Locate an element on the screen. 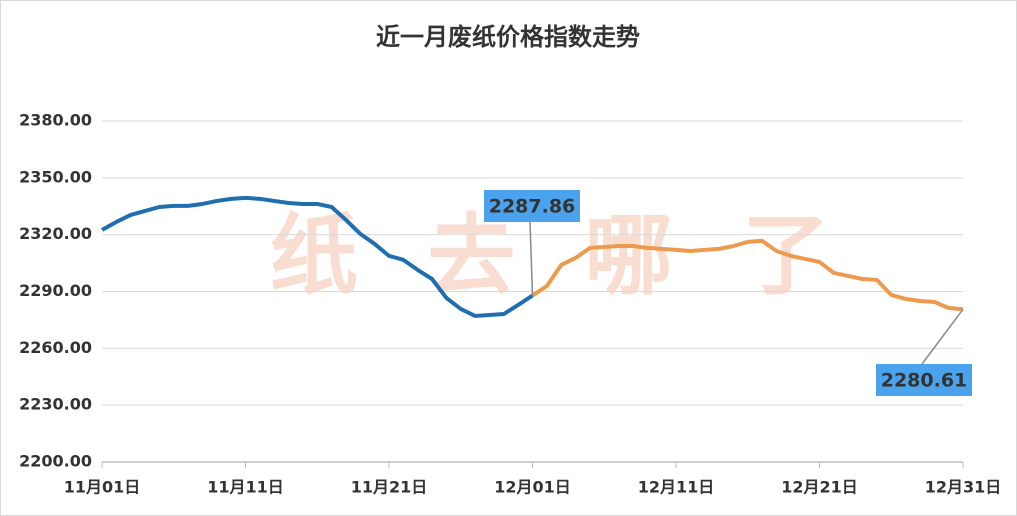 The height and width of the screenshot is (516, 1017). data-label: 2287.86 is located at coordinates (532, 207).